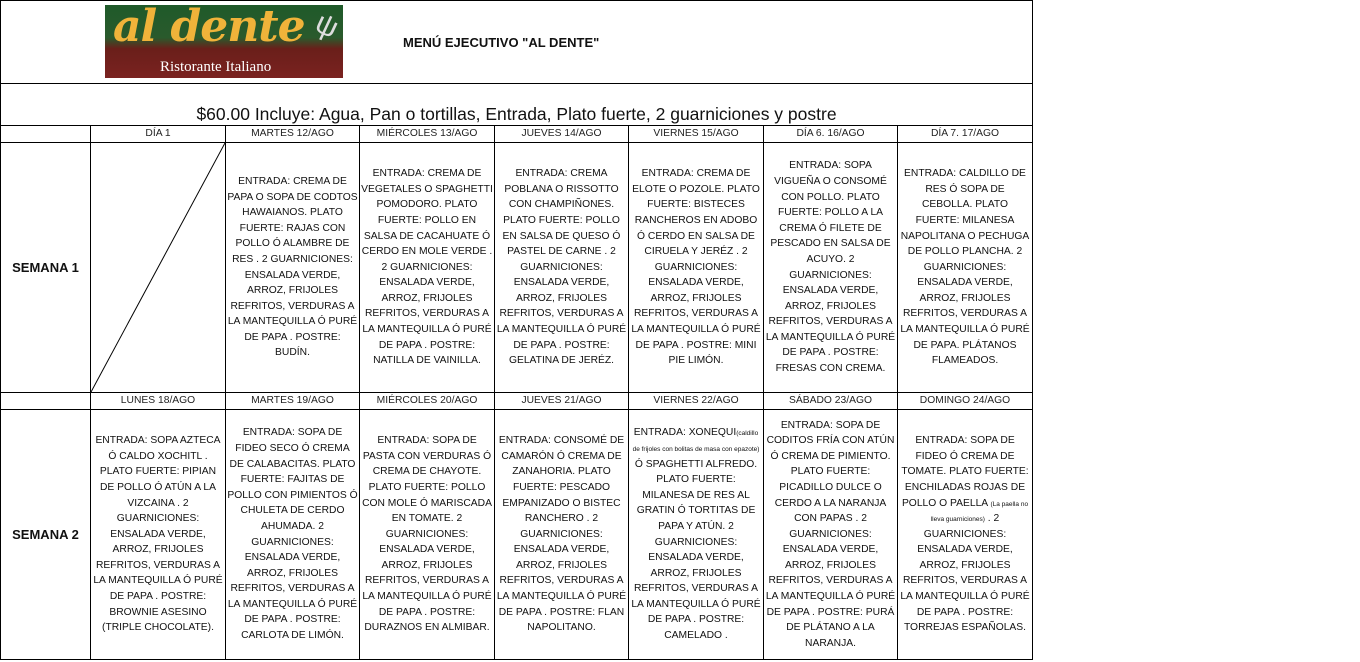 Image resolution: width=1360 pixels, height=662 pixels. What do you see at coordinates (45, 534) in the screenshot?
I see `week-label: SEMANA 2` at bounding box center [45, 534].